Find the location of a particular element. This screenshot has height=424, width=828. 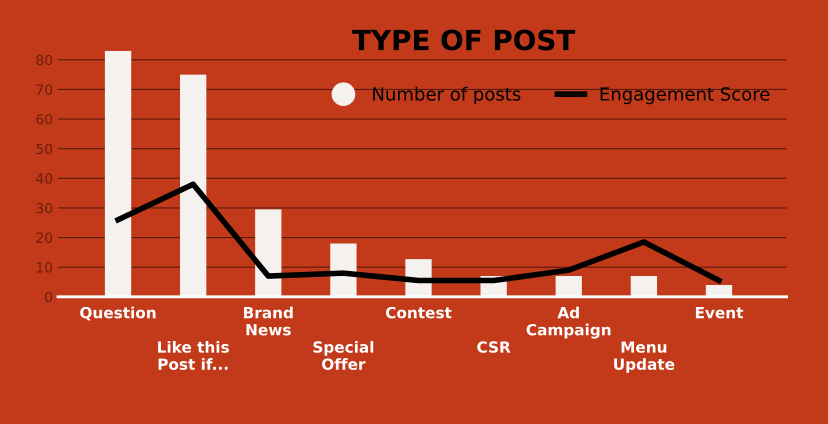

y-tick-label: 50 is located at coordinates (44, 149).